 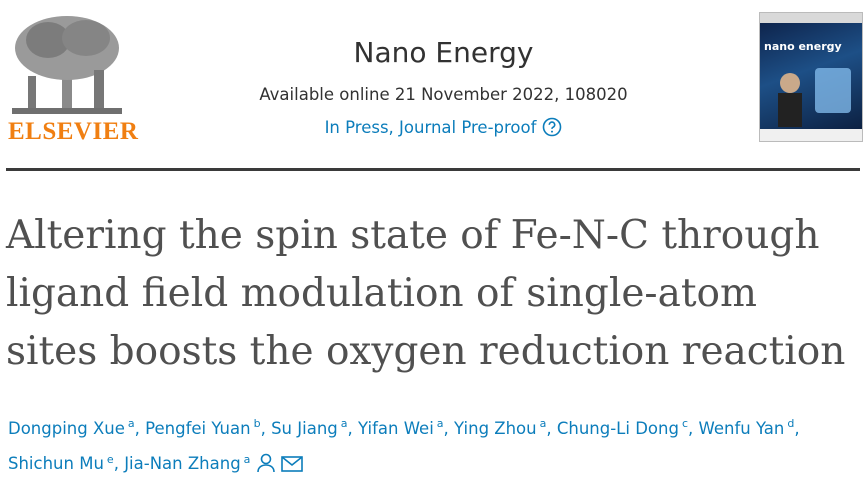 I want to click on publisher-name: ELSEVIER, so click(x=73, y=131).